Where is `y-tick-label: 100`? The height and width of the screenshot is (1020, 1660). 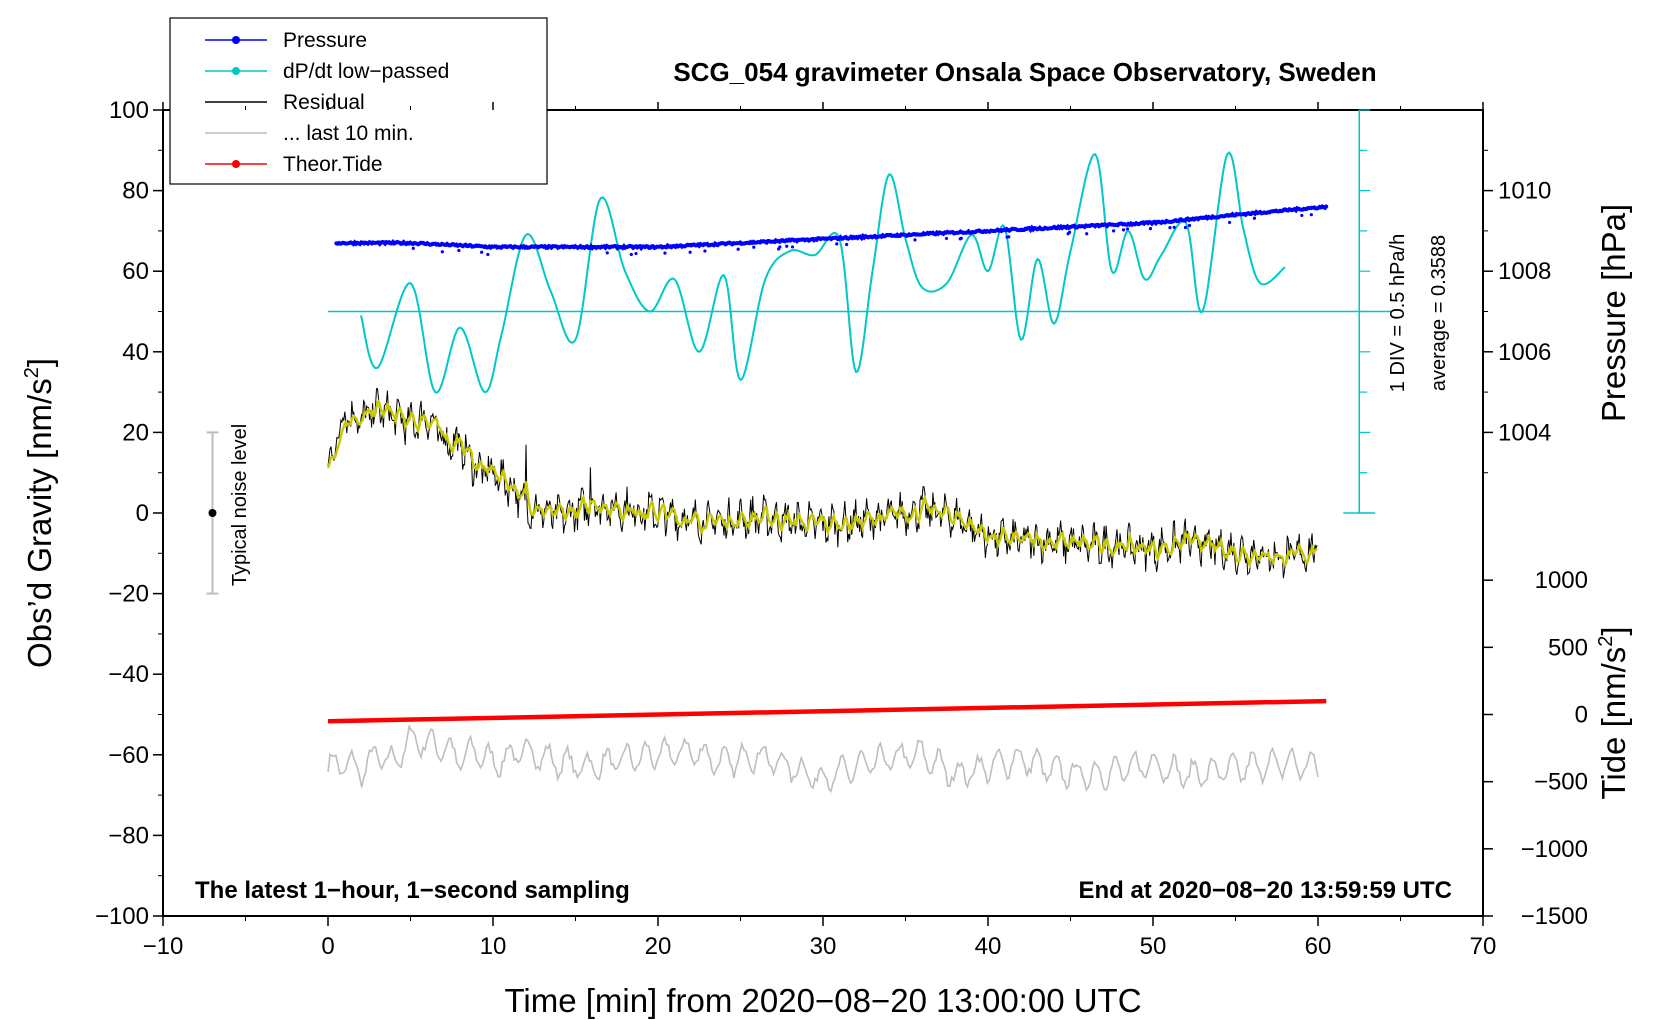 y-tick-label: 100 is located at coordinates (129, 110).